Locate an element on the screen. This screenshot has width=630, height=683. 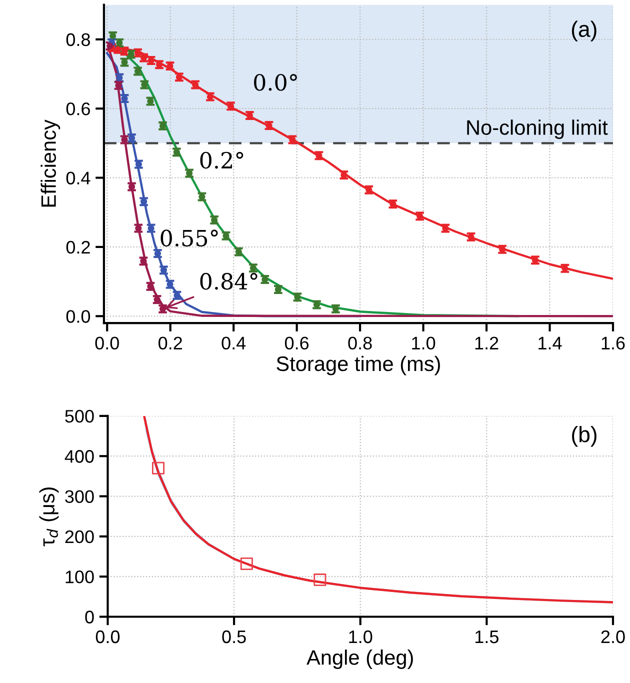
y-axis-title: τ$_{d}$ (μs) is located at coordinates (49, 517).